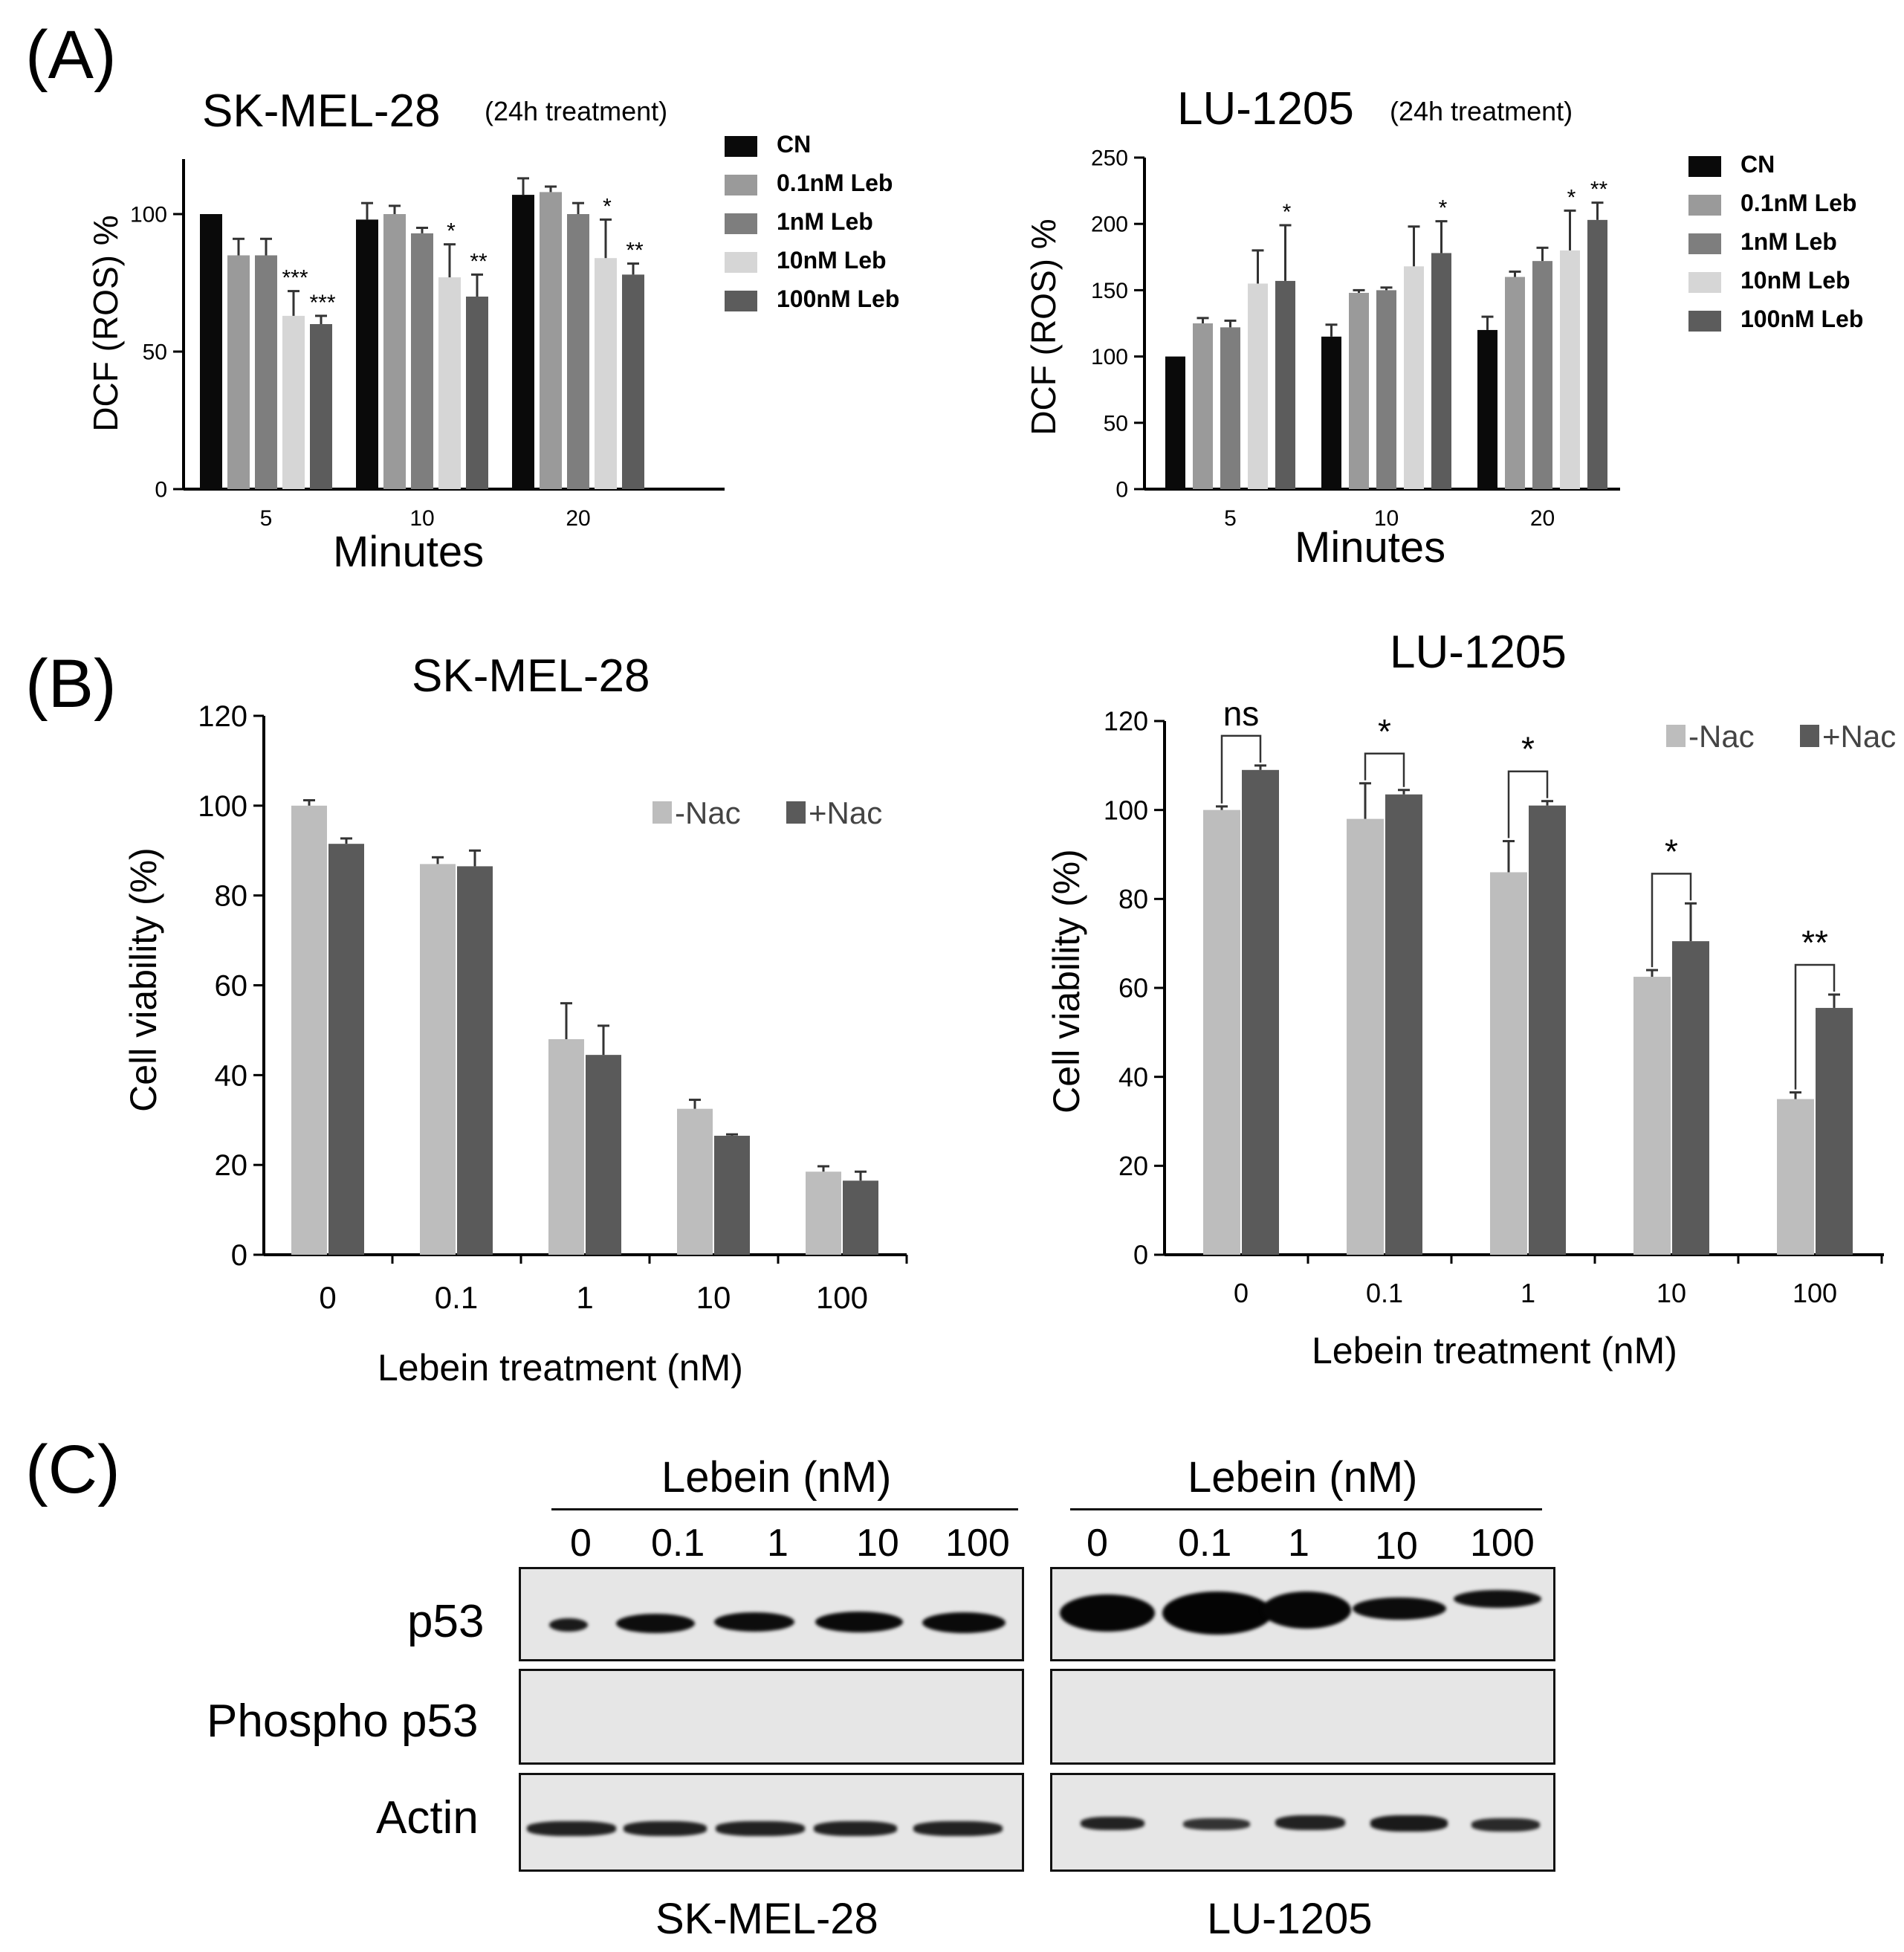 The width and height of the screenshot is (1904, 1952). I want to click on x-tick-label: 0.1, so click(1385, 1293).